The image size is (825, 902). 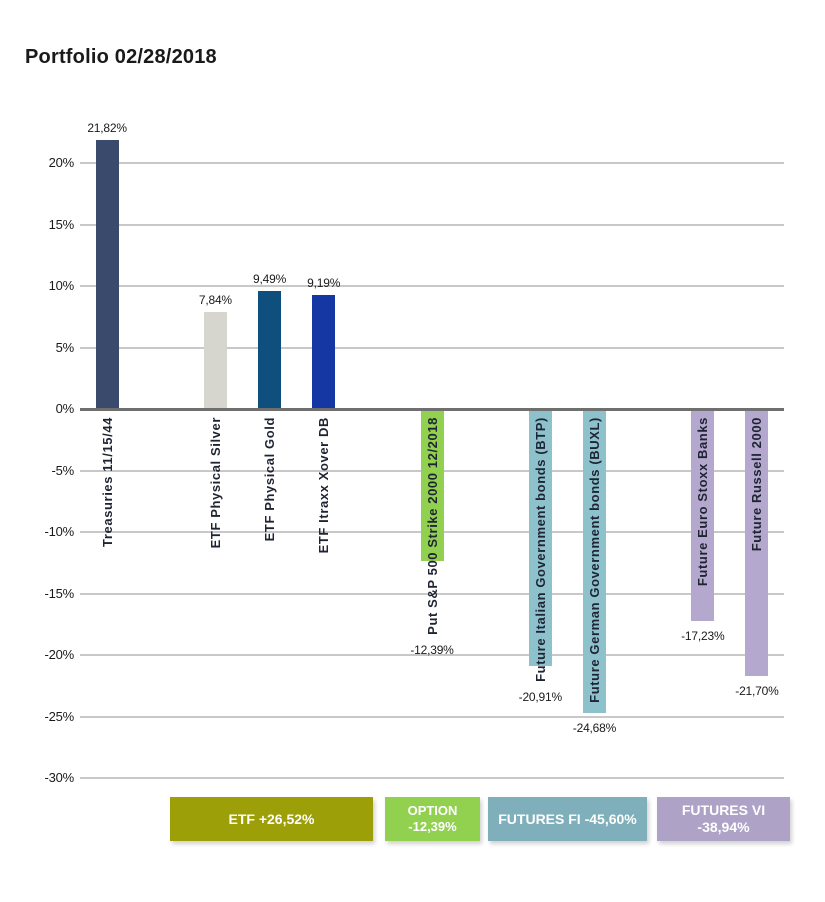 I want to click on y-axis-tick-label: -30%, so click(x=59, y=777).